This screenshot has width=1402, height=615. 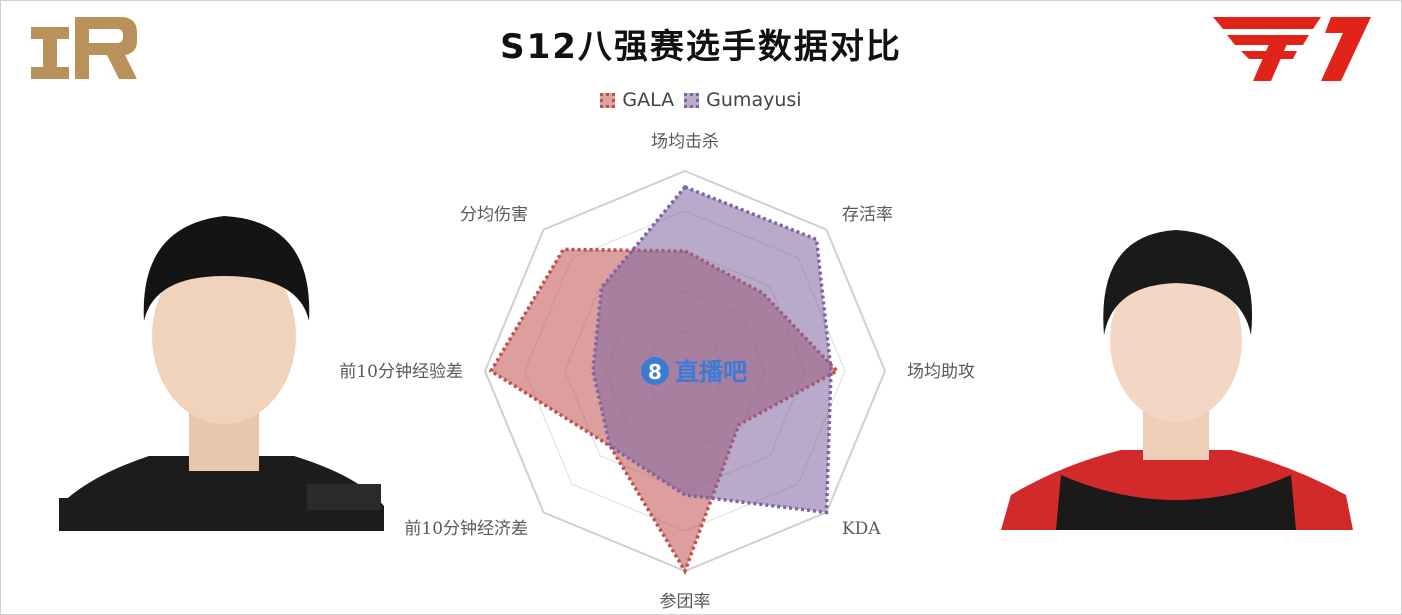 I want to click on t1-logo, so click(x=1292, y=49).